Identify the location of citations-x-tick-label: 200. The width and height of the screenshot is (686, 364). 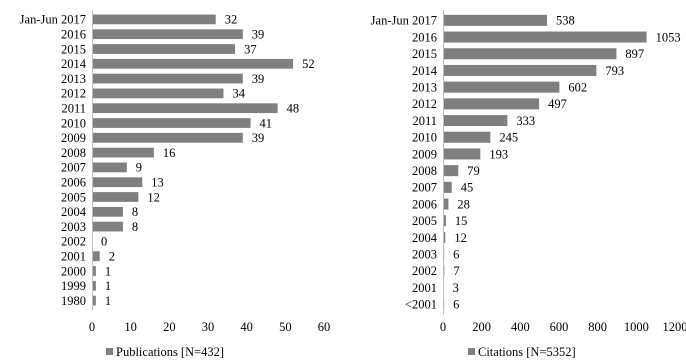
(481, 327).